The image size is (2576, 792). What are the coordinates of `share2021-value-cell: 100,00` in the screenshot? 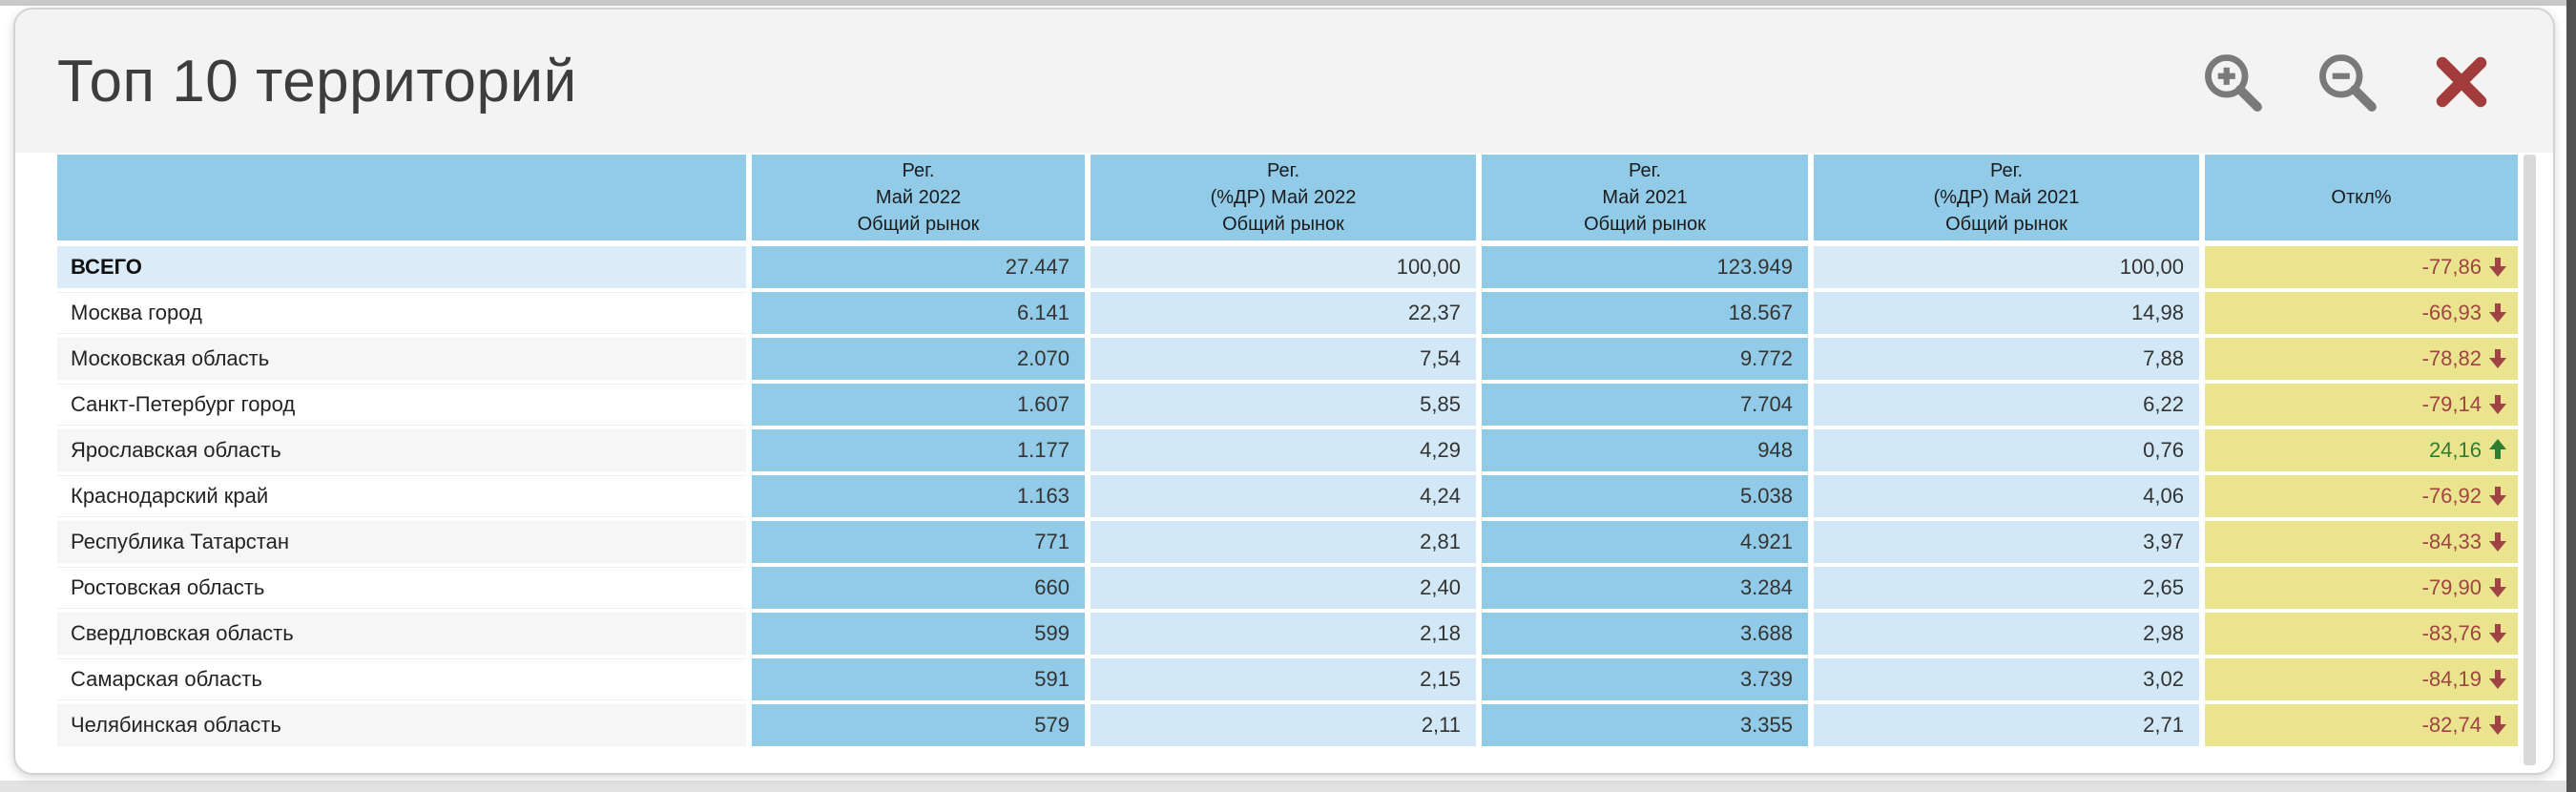 It's located at (2006, 267).